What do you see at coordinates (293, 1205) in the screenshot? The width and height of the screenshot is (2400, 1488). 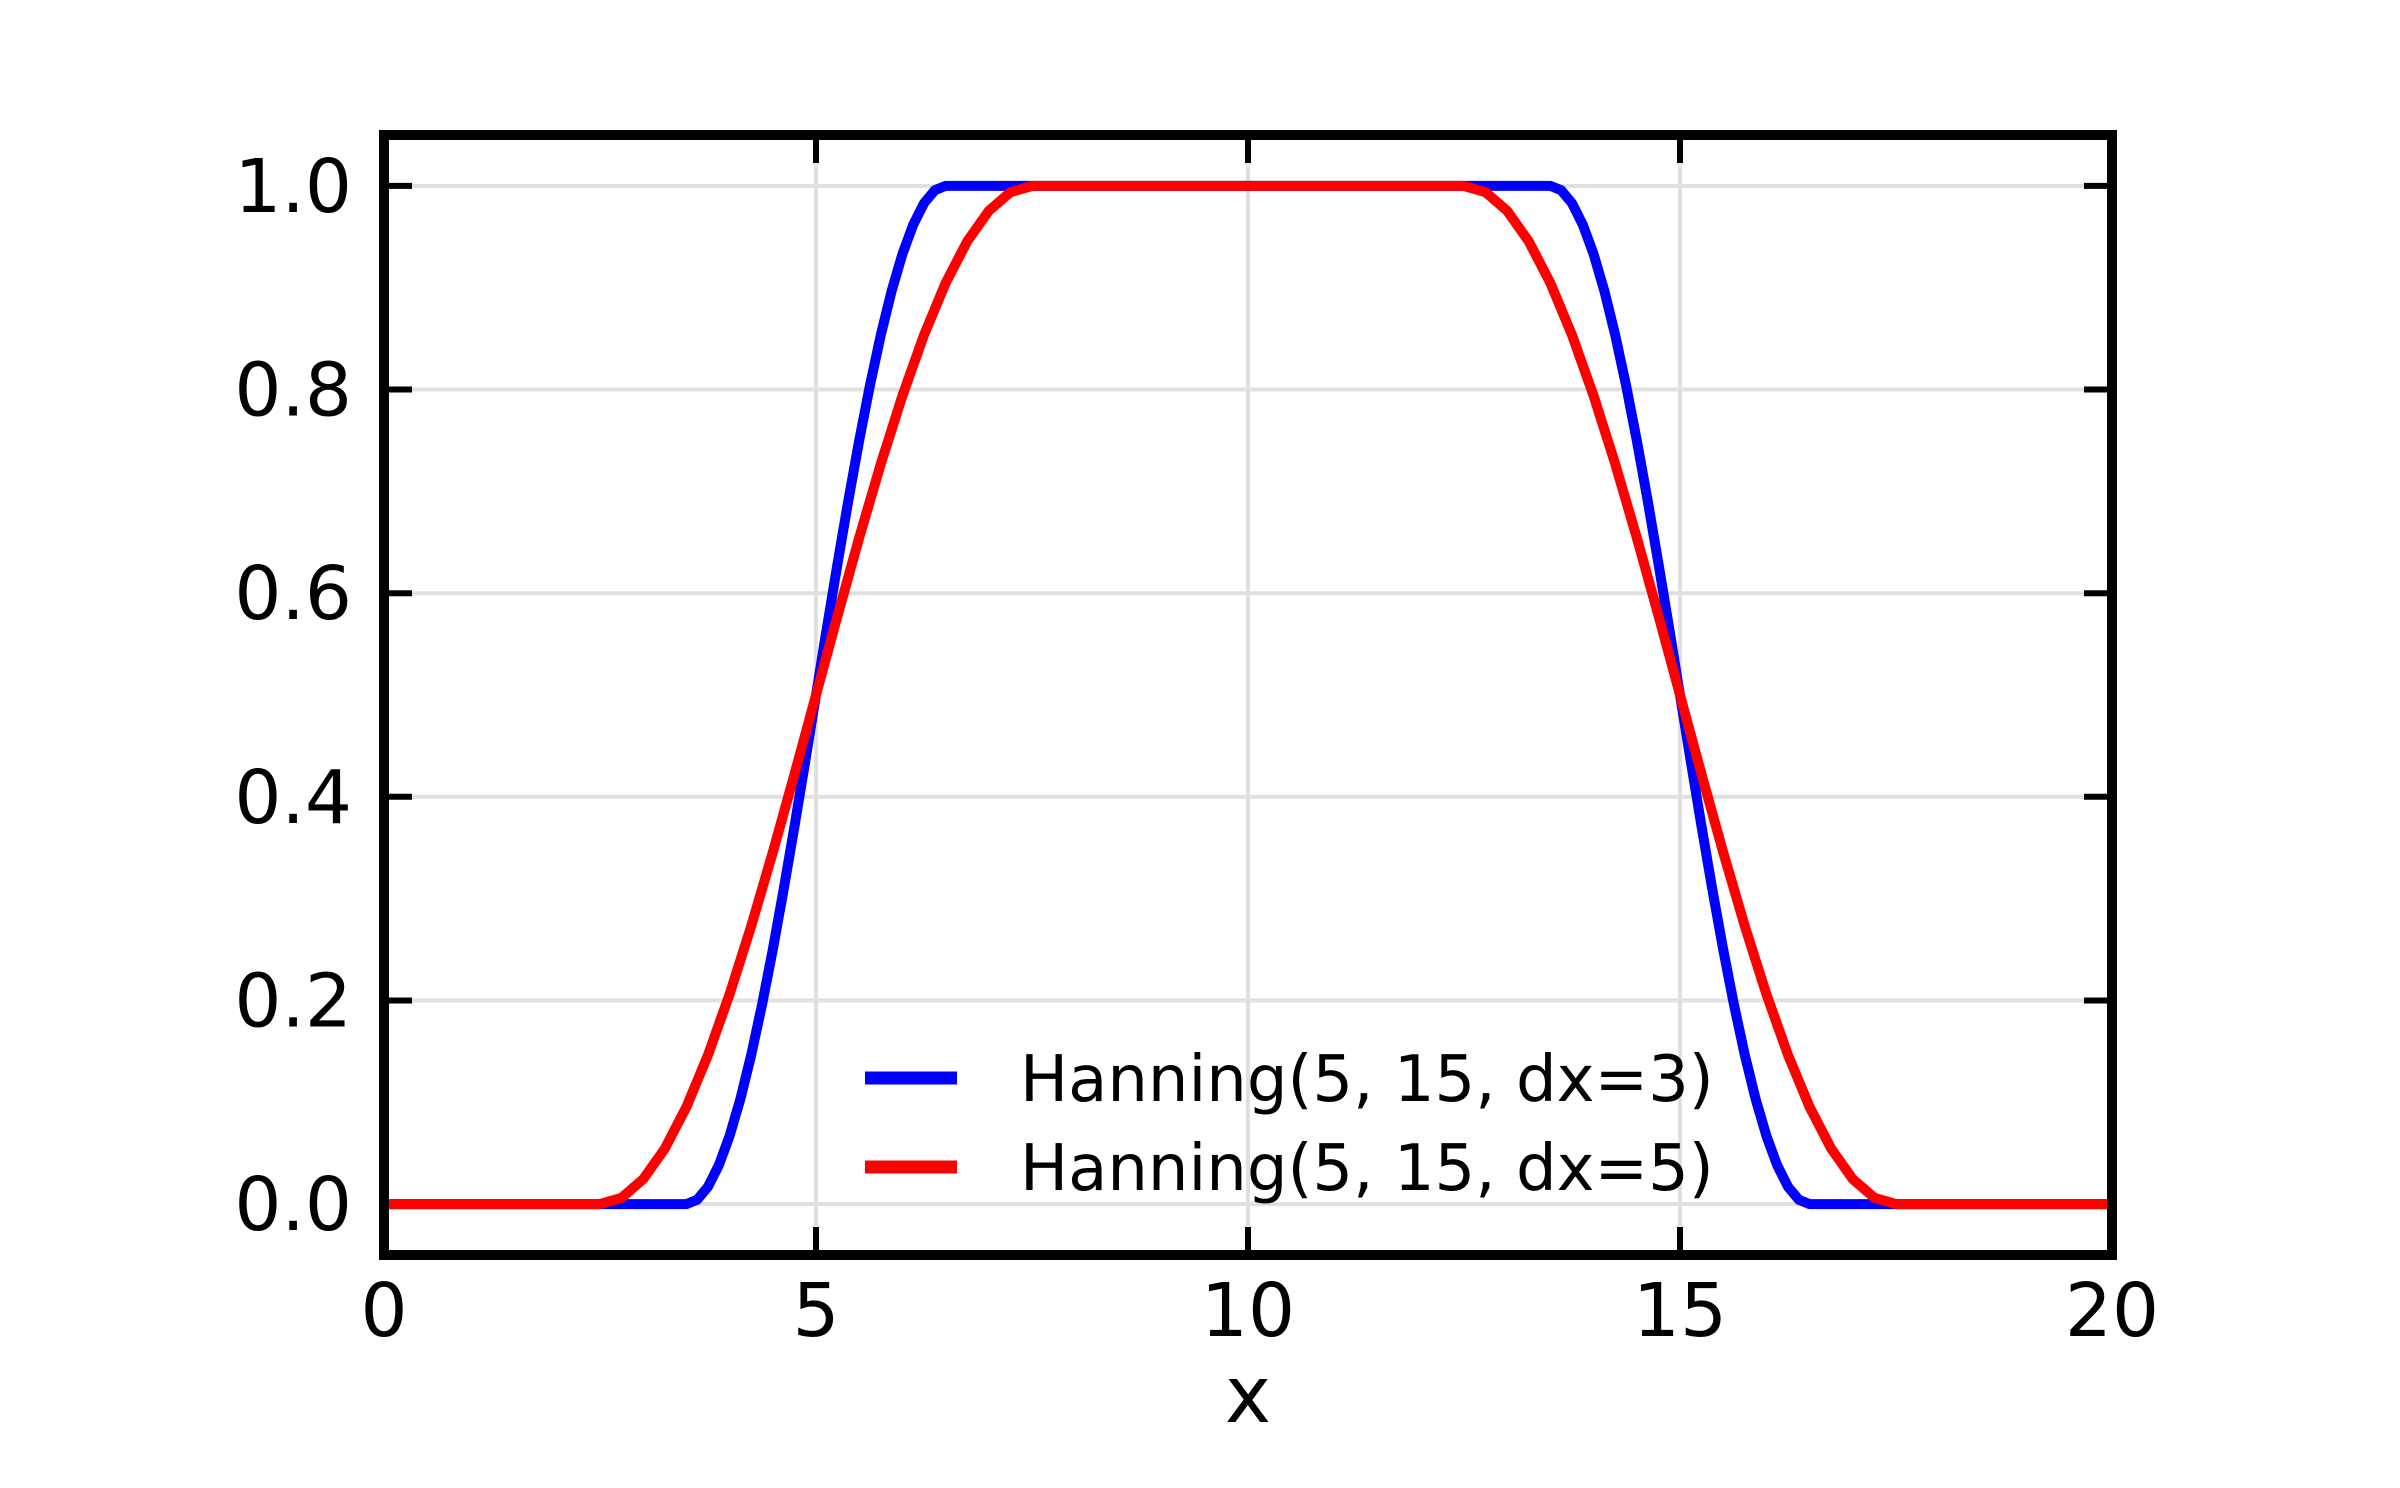 I see `y-tick-label: 0.0` at bounding box center [293, 1205].